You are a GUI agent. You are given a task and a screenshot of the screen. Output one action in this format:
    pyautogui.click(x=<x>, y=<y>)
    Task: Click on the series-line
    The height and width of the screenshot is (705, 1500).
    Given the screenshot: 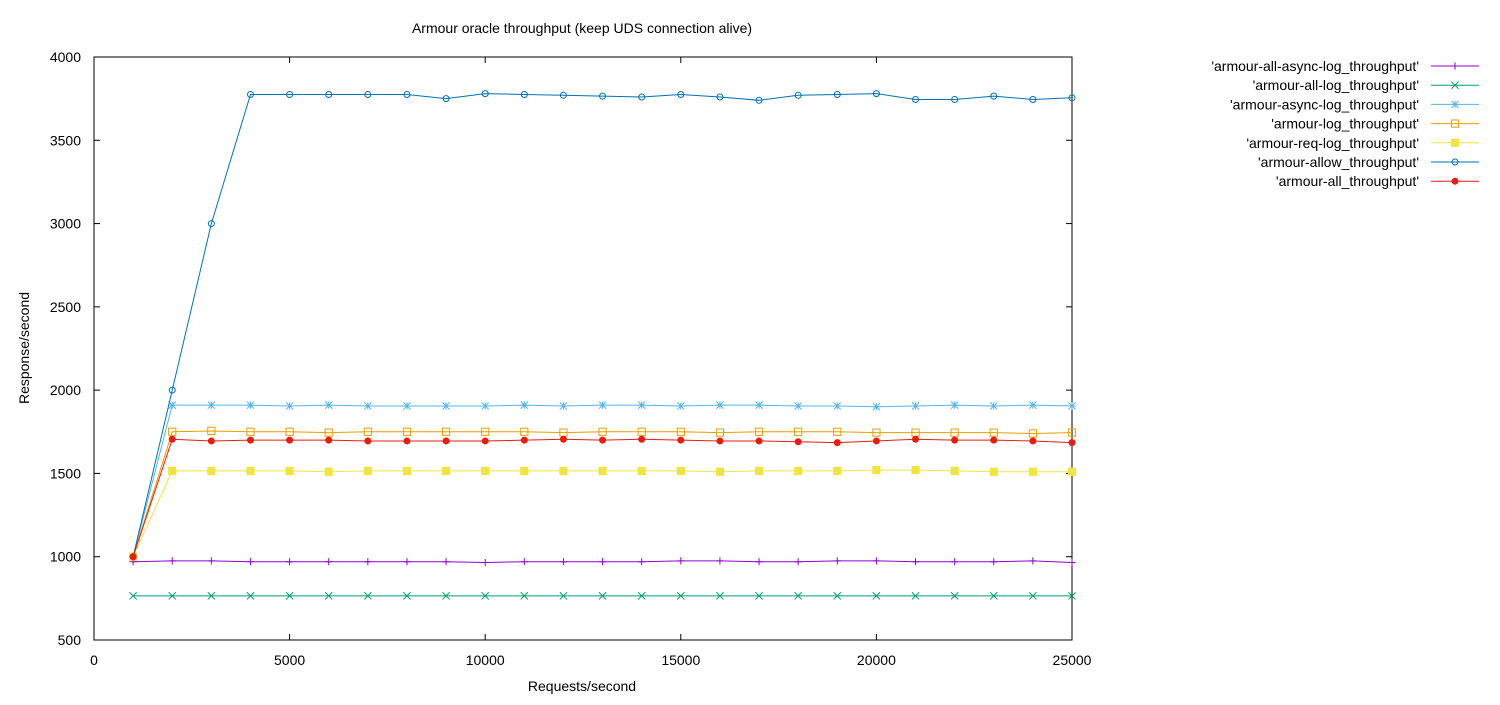 What is the action you would take?
    pyautogui.click(x=602, y=497)
    